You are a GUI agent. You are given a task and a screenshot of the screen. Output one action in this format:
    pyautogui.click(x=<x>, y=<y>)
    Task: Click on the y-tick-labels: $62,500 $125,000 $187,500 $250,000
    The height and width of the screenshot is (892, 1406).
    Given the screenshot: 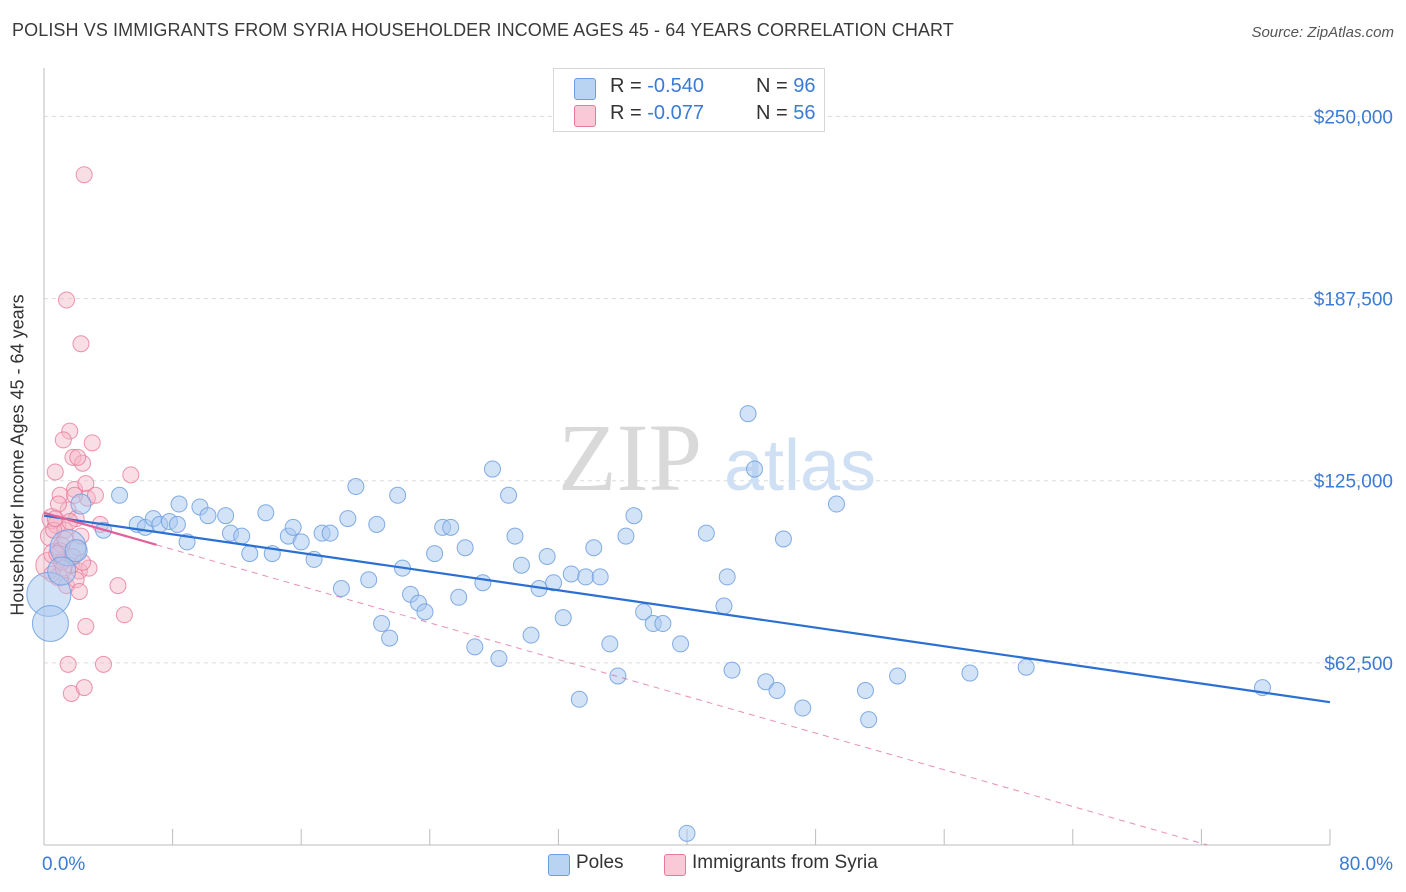 What is the action you would take?
    pyautogui.click(x=1353, y=390)
    